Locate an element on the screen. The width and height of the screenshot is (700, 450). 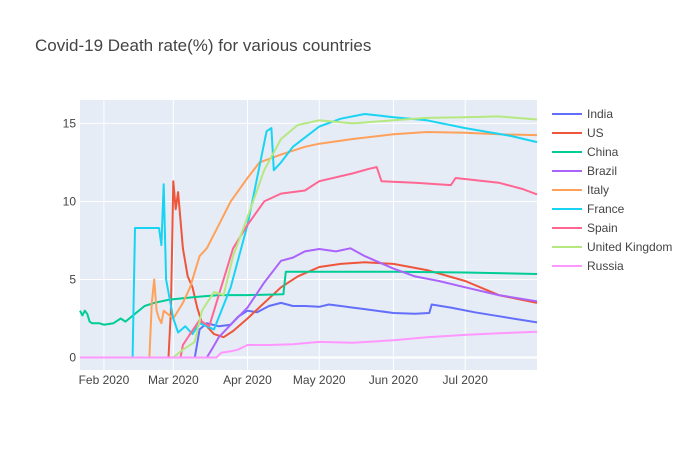
legend-item: Spain is located at coordinates (585, 228).